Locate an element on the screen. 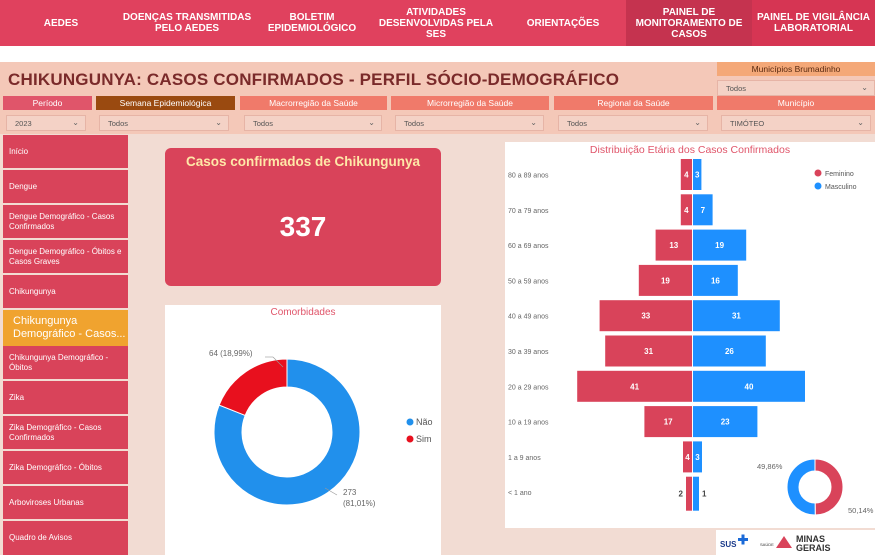 Image resolution: width=875 pixels, height=555 pixels. sidebar-item-4: Chikungunya is located at coordinates (65, 291).